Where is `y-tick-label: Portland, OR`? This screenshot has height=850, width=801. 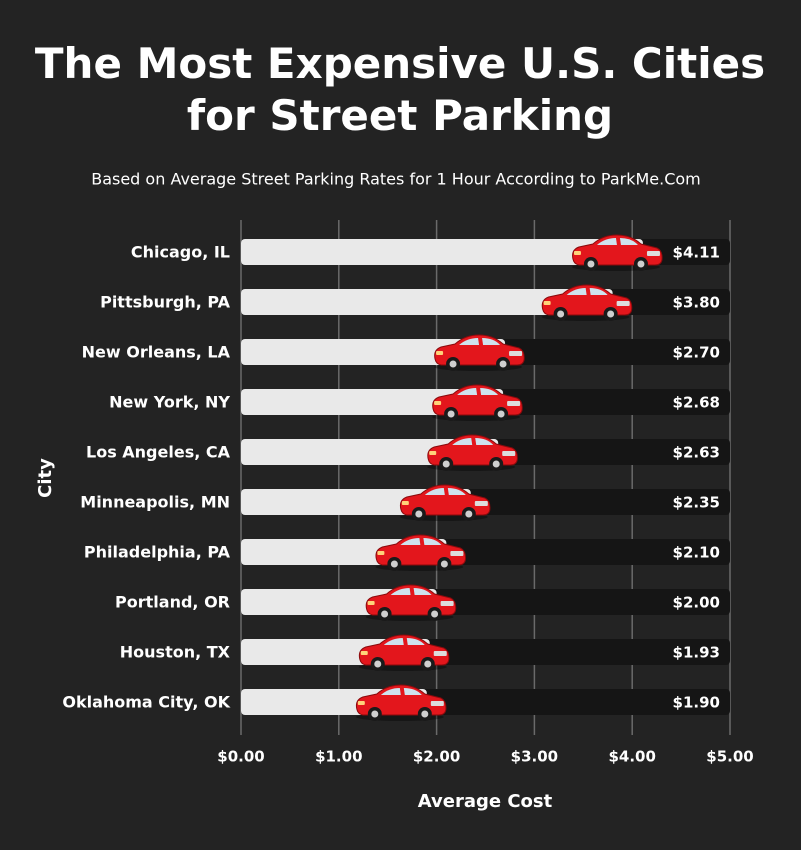 y-tick-label: Portland, OR is located at coordinates (172, 602).